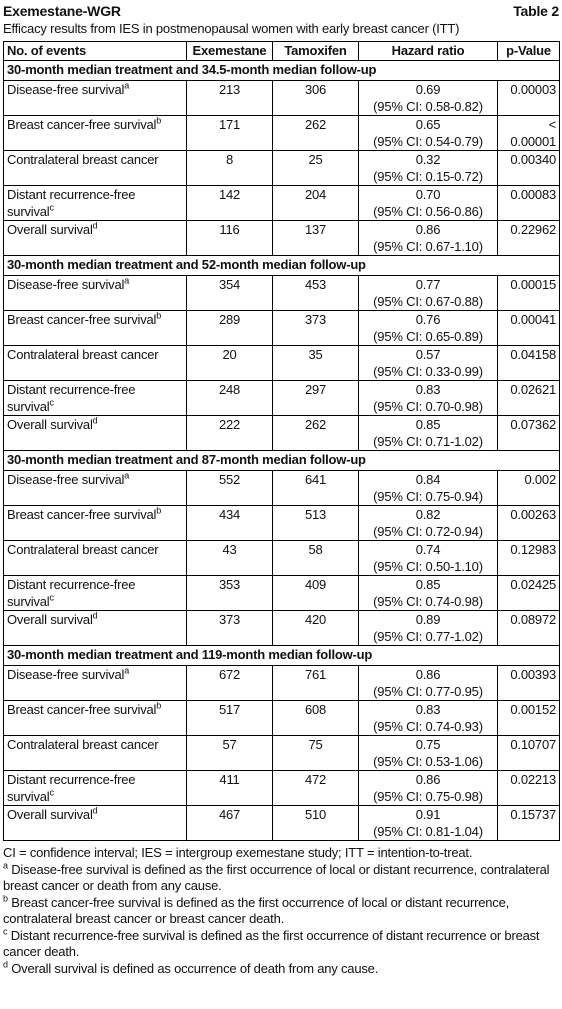 The image size is (562, 1009). I want to click on confidence-interval: (95% CI: 0.75-0.94), so click(428, 496).